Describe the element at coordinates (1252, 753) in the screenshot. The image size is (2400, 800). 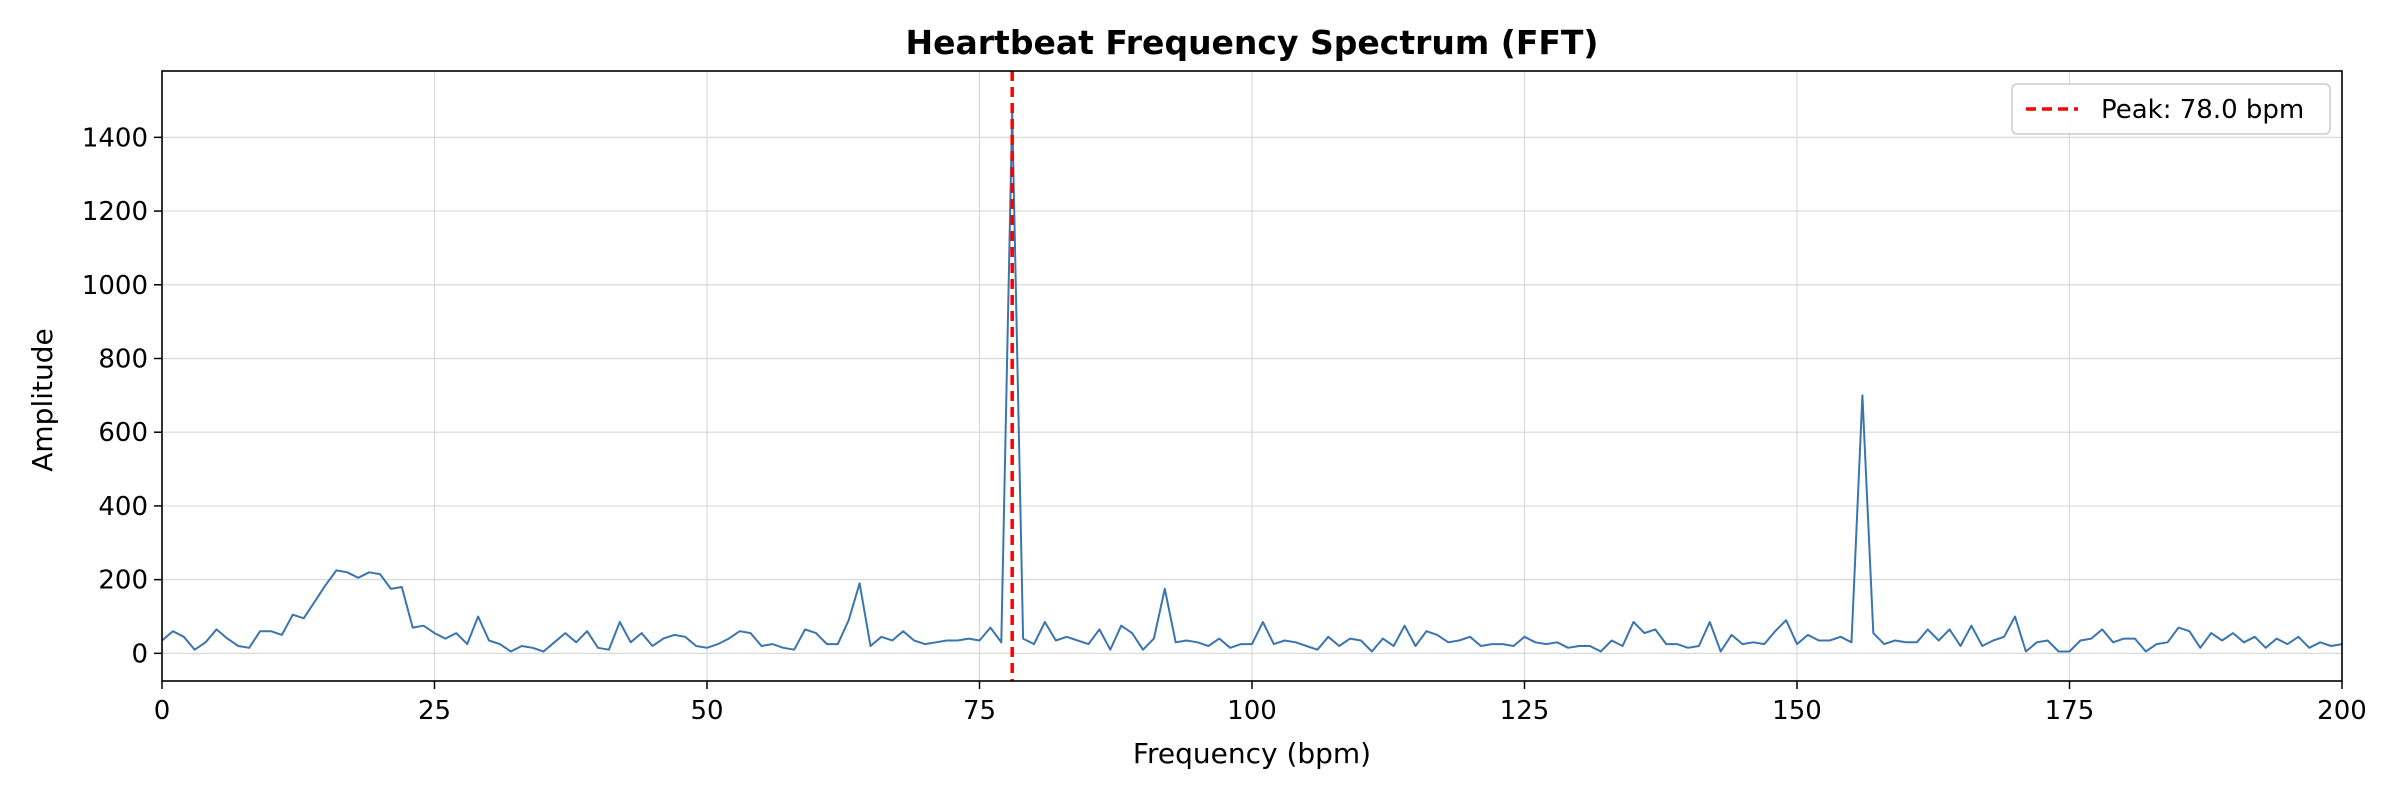
I see `x-axis-label: Frequency (bpm)` at that location.